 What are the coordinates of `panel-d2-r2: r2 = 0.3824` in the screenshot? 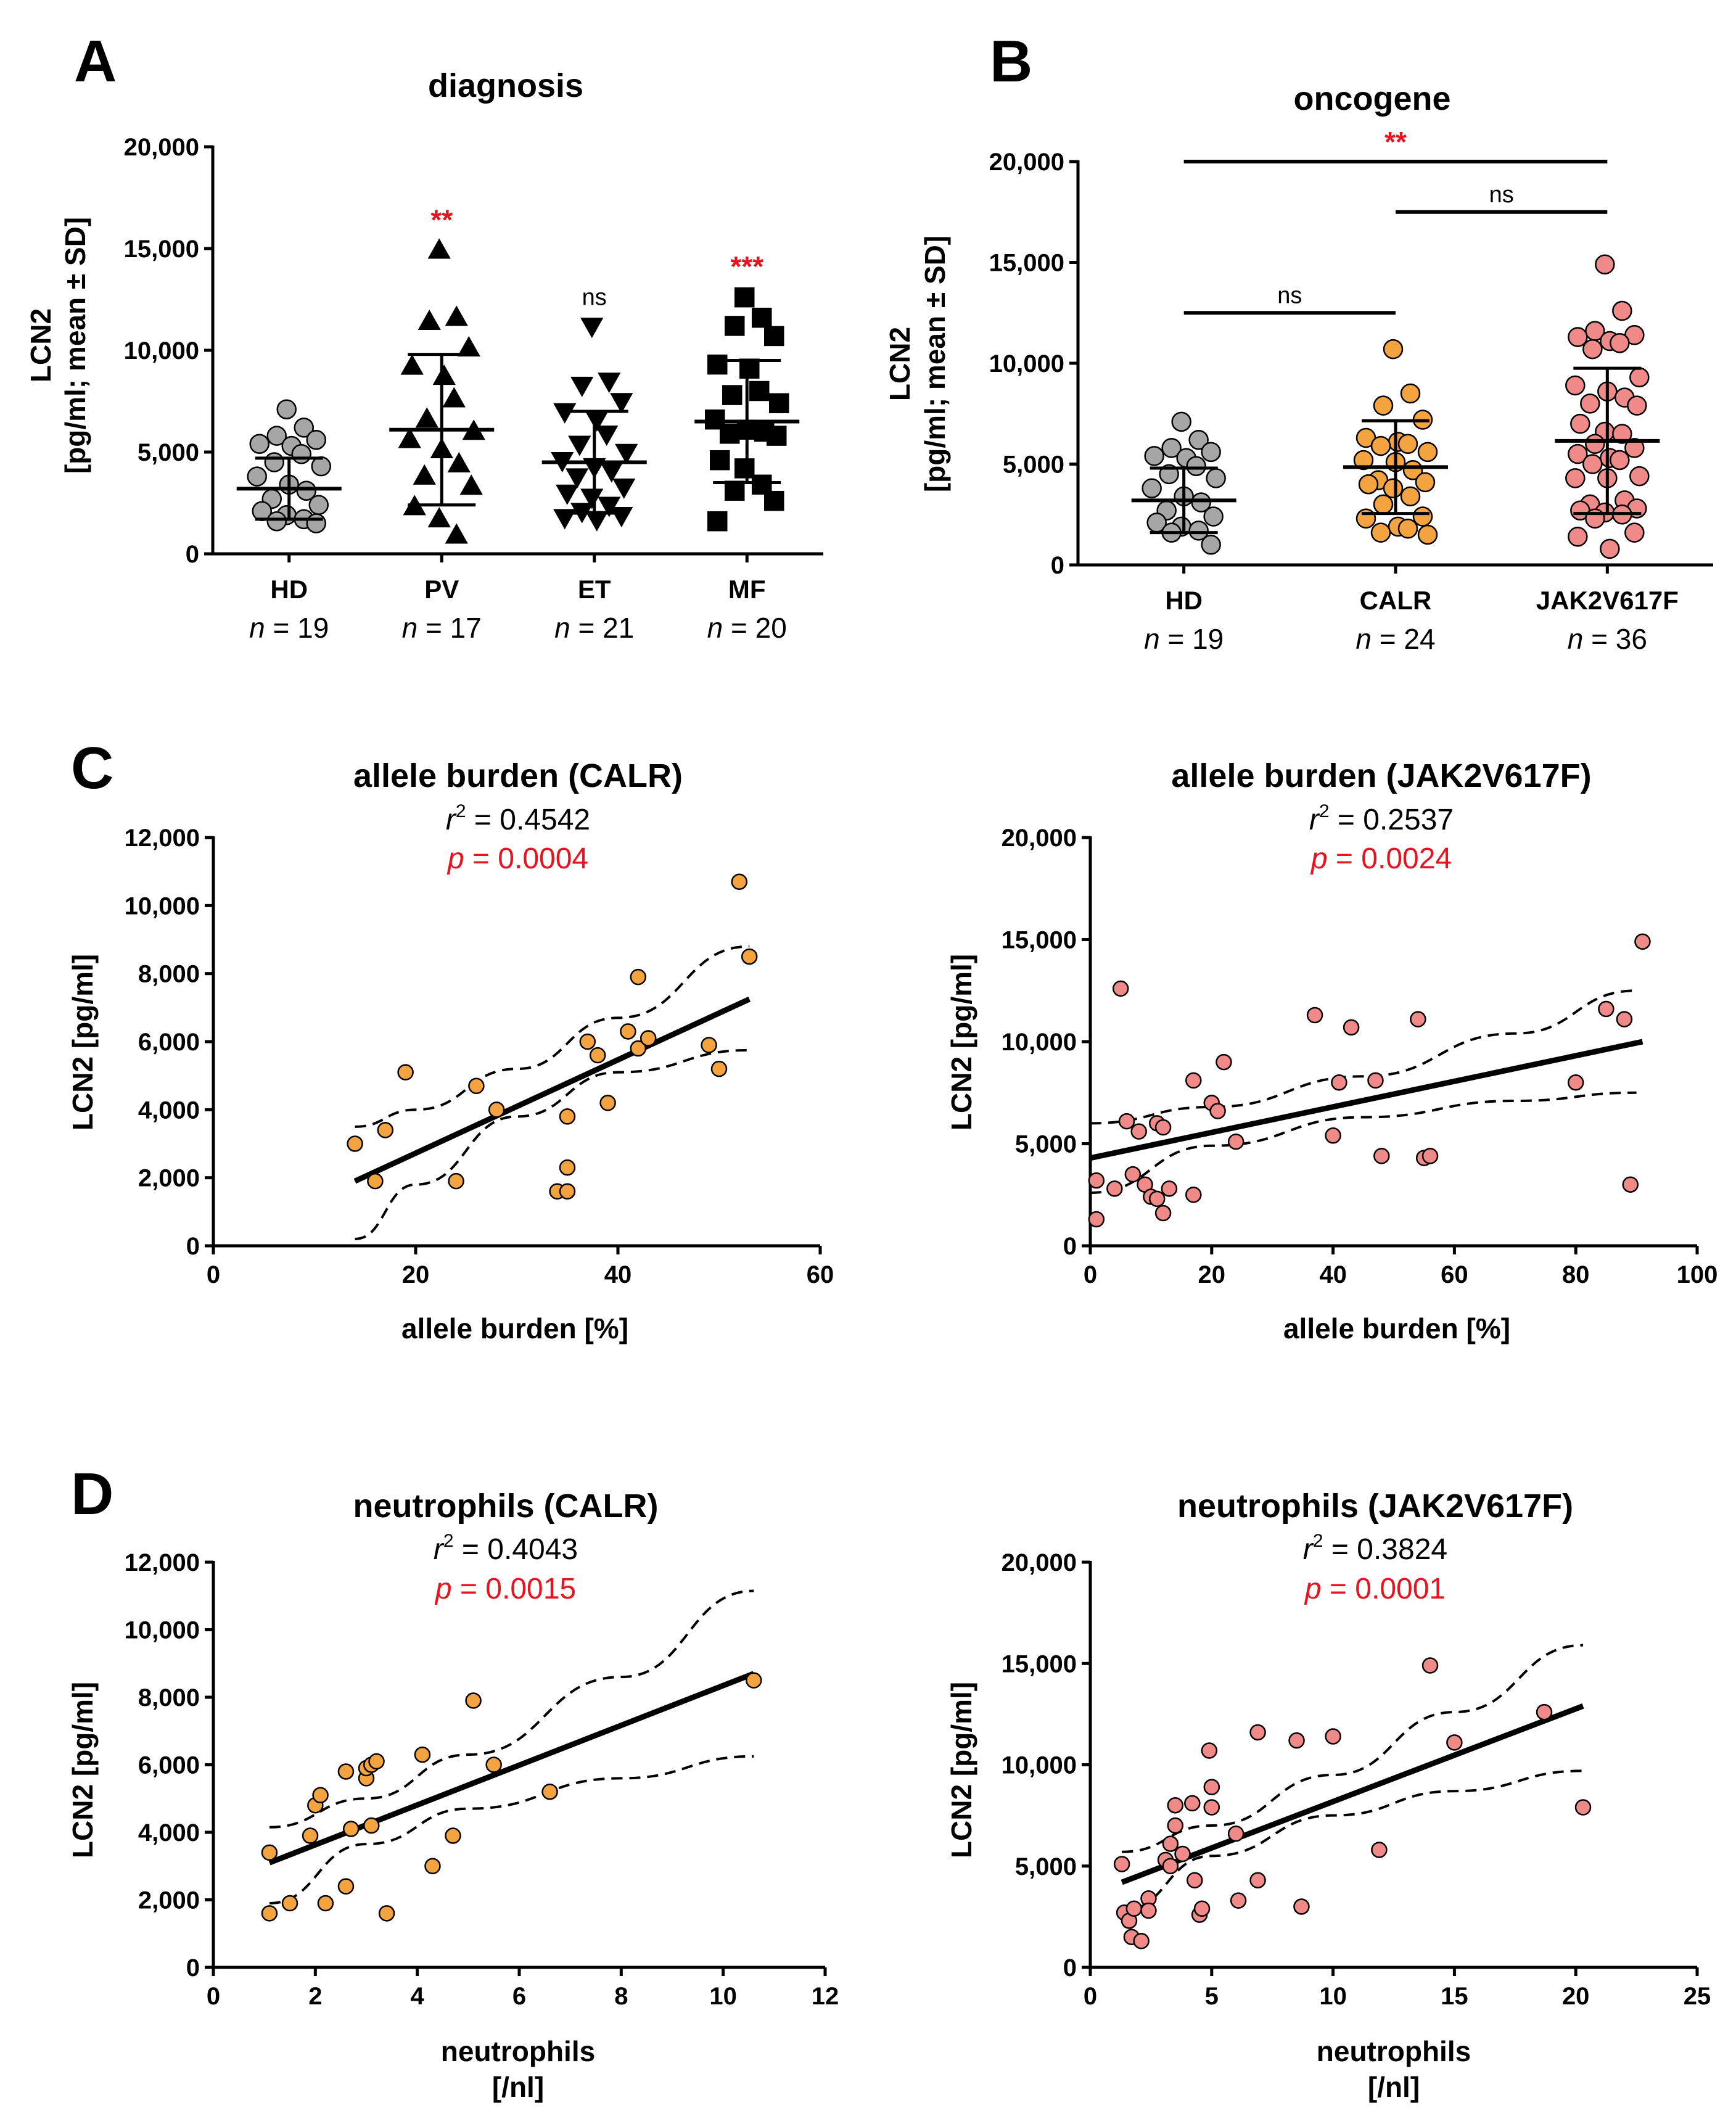 It's located at (1375, 1548).